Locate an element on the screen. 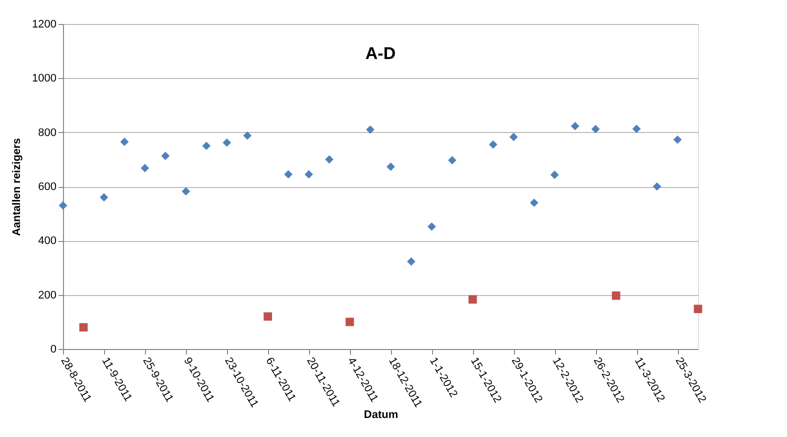 The width and height of the screenshot is (787, 437). y-tick-label: 1200 is located at coordinates (44, 24).